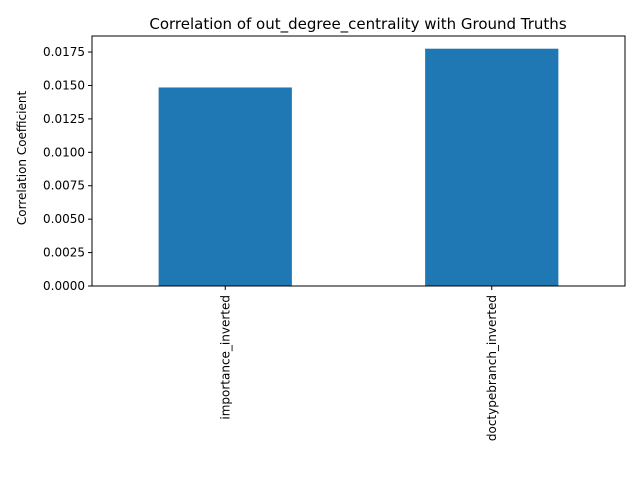 The width and height of the screenshot is (640, 484). What do you see at coordinates (492, 167) in the screenshot?
I see `bar-doctypebranch_inverted` at bounding box center [492, 167].